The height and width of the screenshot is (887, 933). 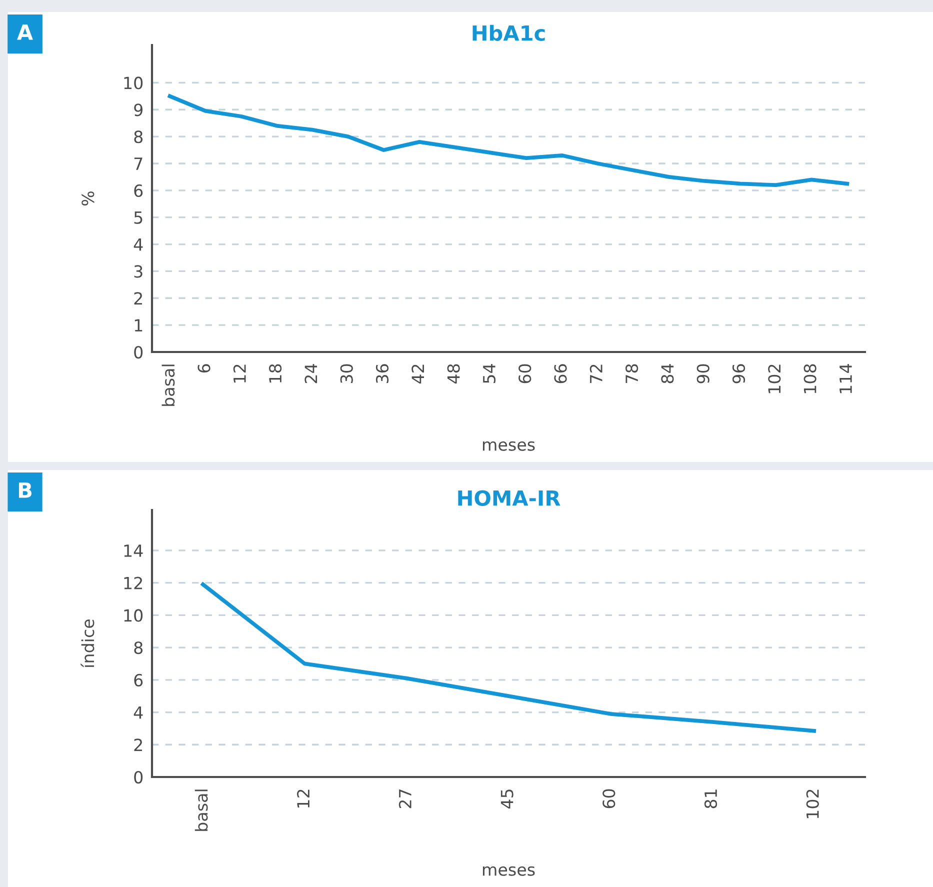 What do you see at coordinates (418, 374) in the screenshot?
I see `x-tick-label: 42` at bounding box center [418, 374].